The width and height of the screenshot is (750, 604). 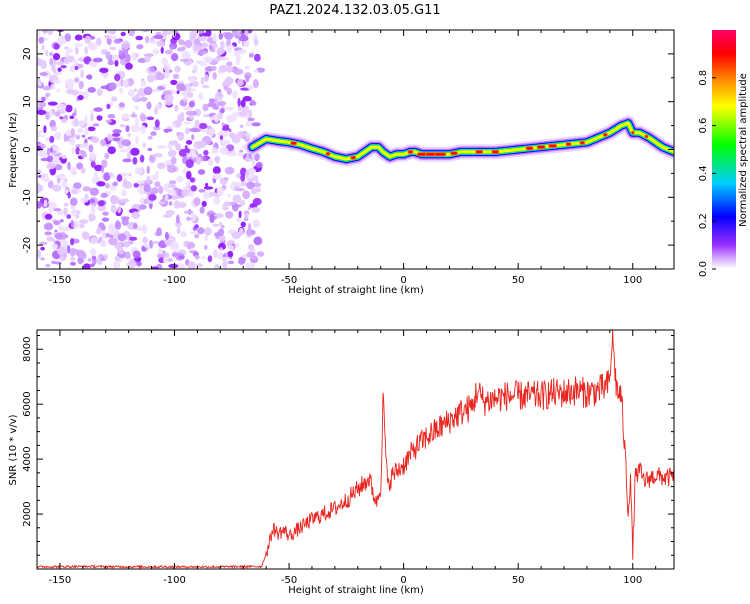 I want to click on x-tick-label: -100, so click(x=174, y=580).